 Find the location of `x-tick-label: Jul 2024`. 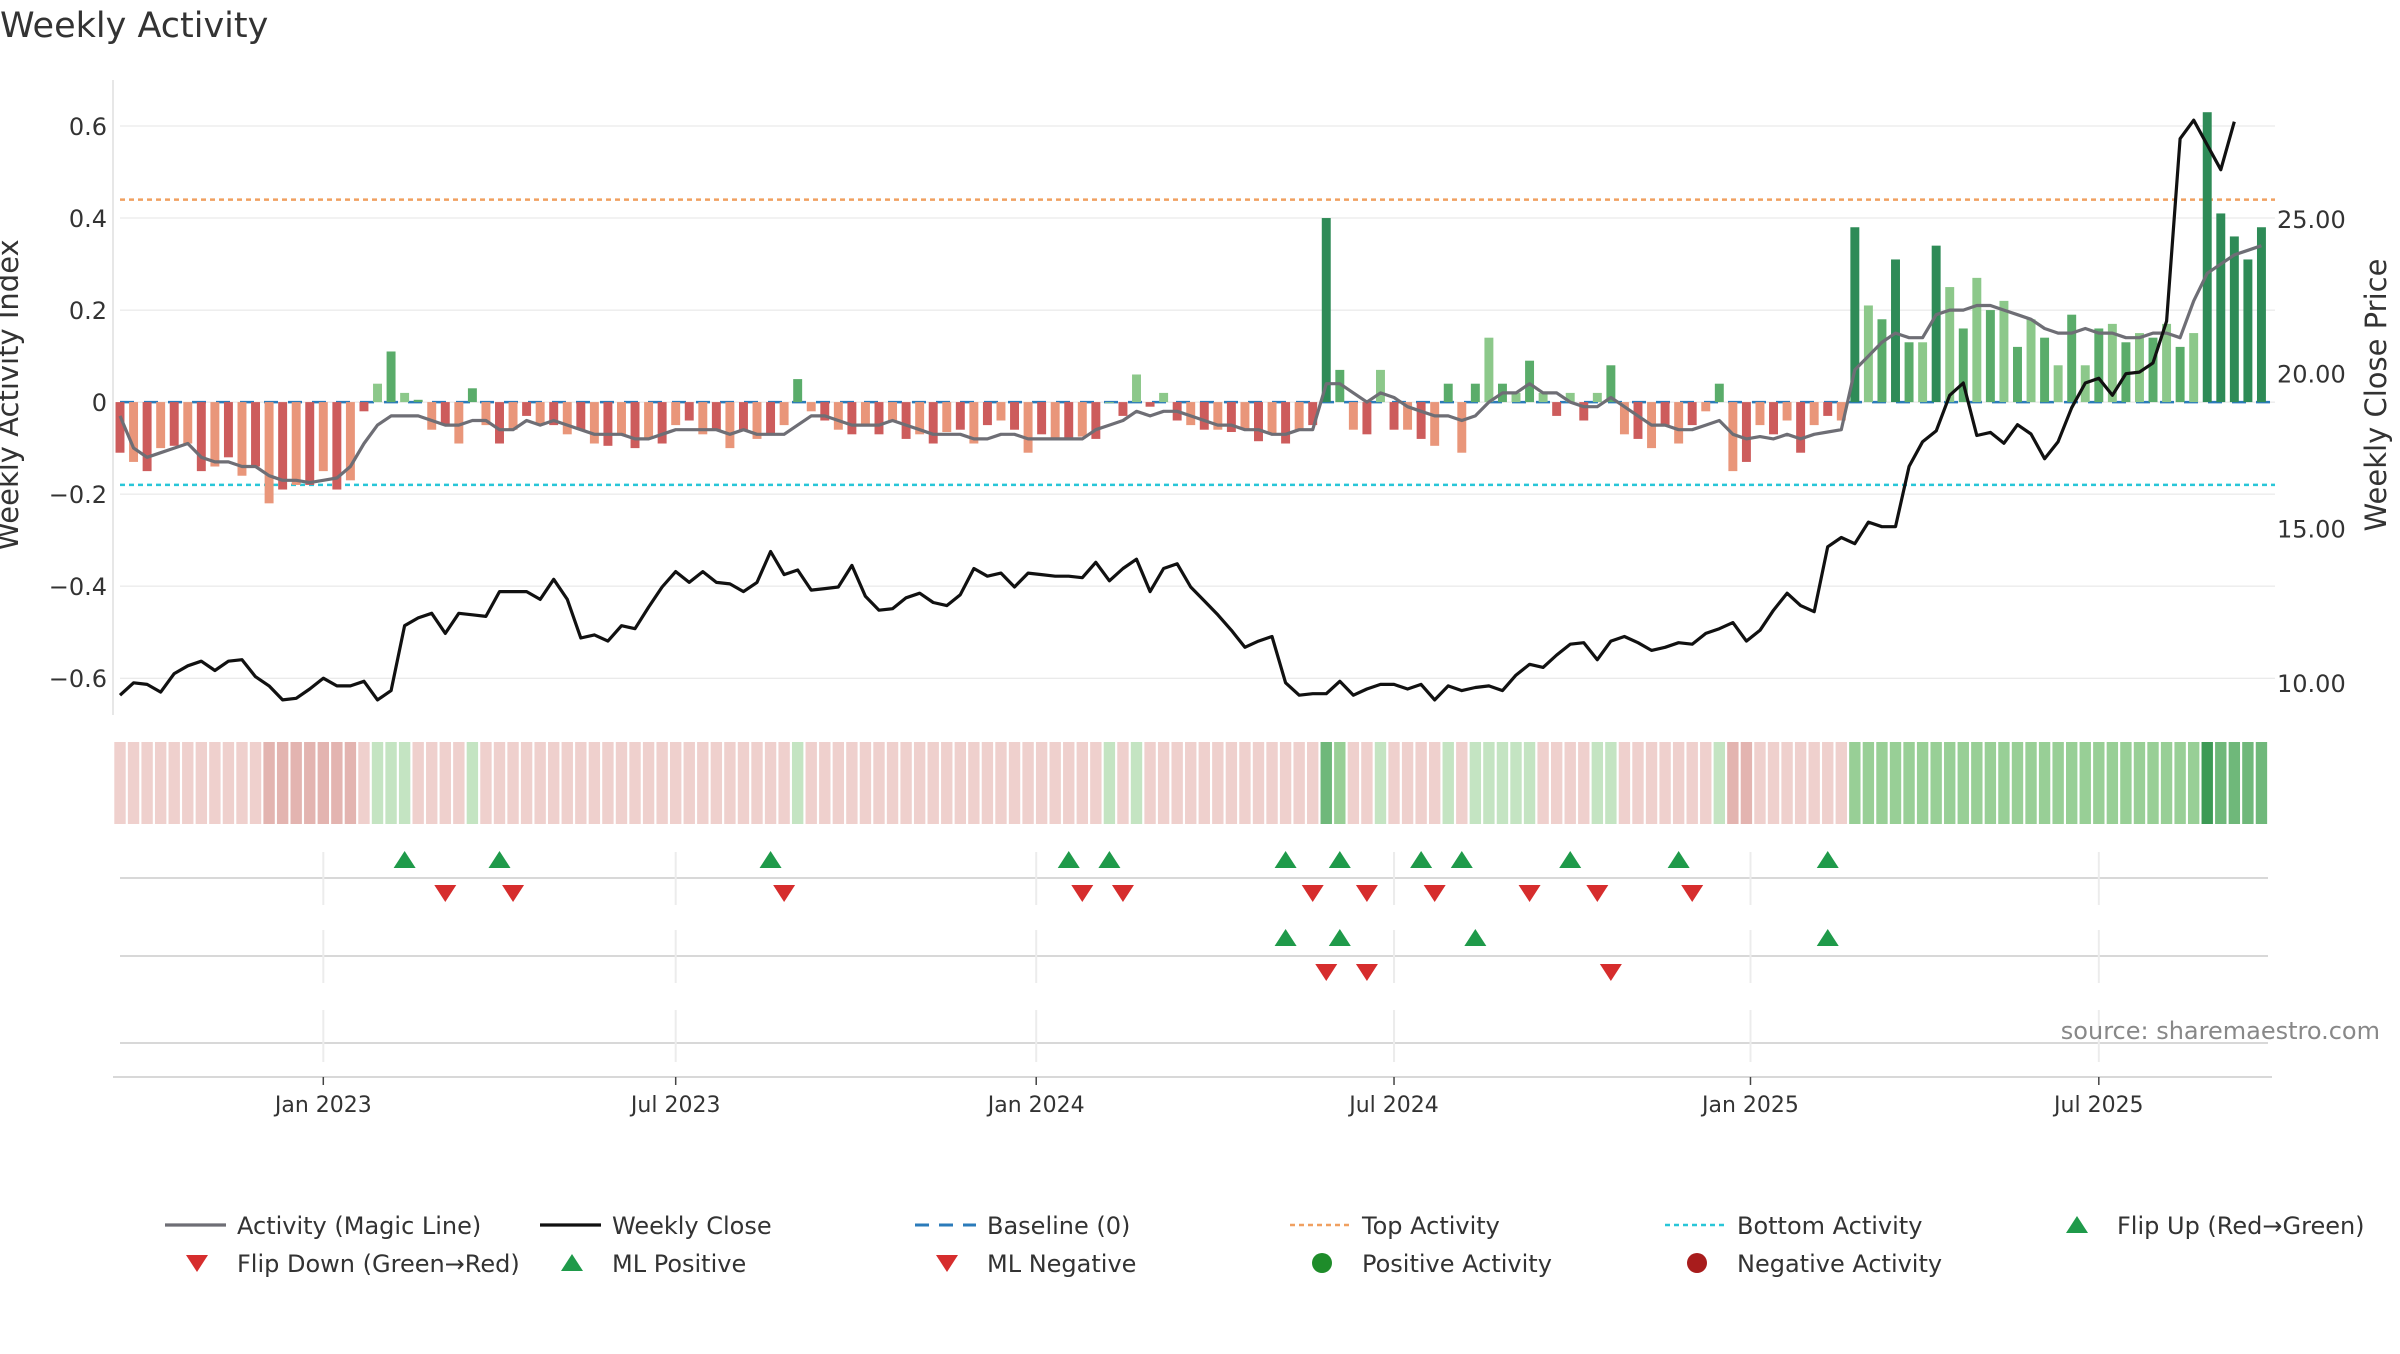

x-tick-label: Jul 2024 is located at coordinates (1393, 1105).